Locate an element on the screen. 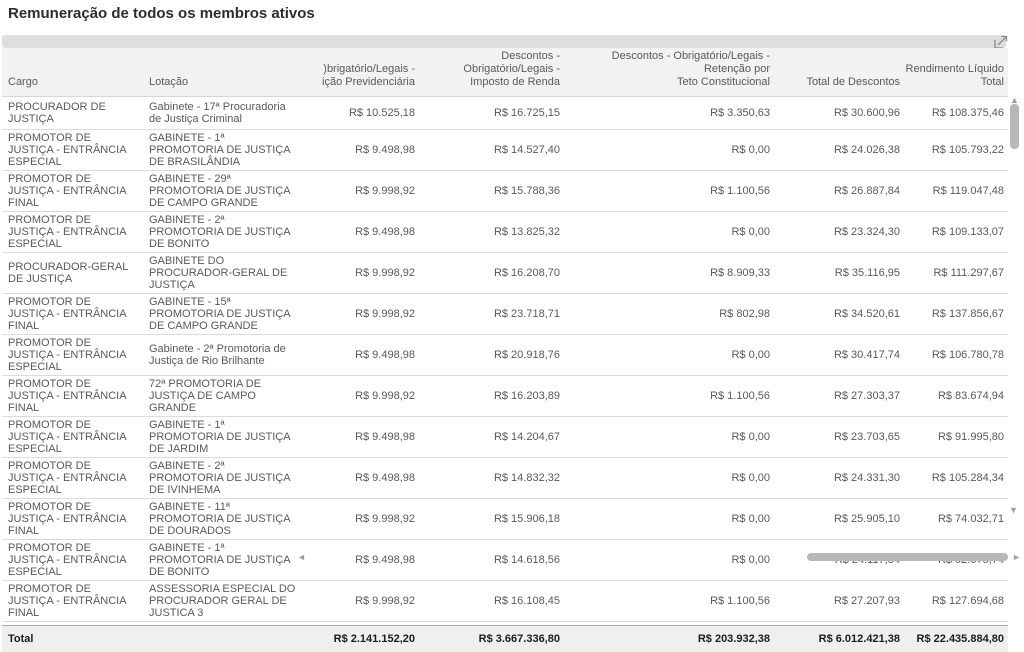  value-cell: R$ 16.208,70 is located at coordinates (526, 273).